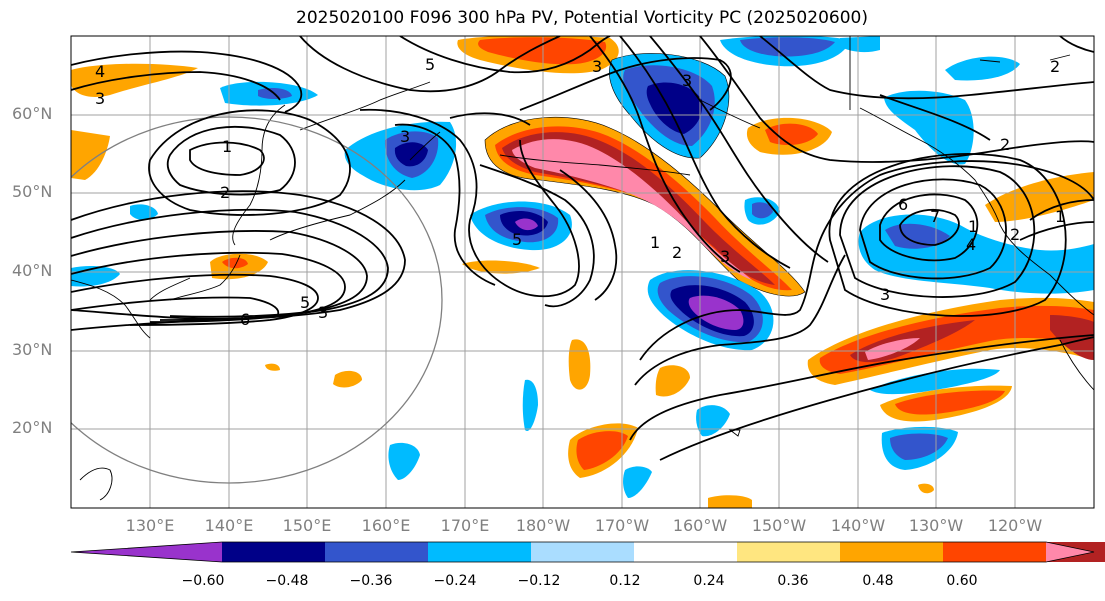  Describe the element at coordinates (287, 581) in the screenshot. I see `colorbar-tick-label: −0.48` at that location.